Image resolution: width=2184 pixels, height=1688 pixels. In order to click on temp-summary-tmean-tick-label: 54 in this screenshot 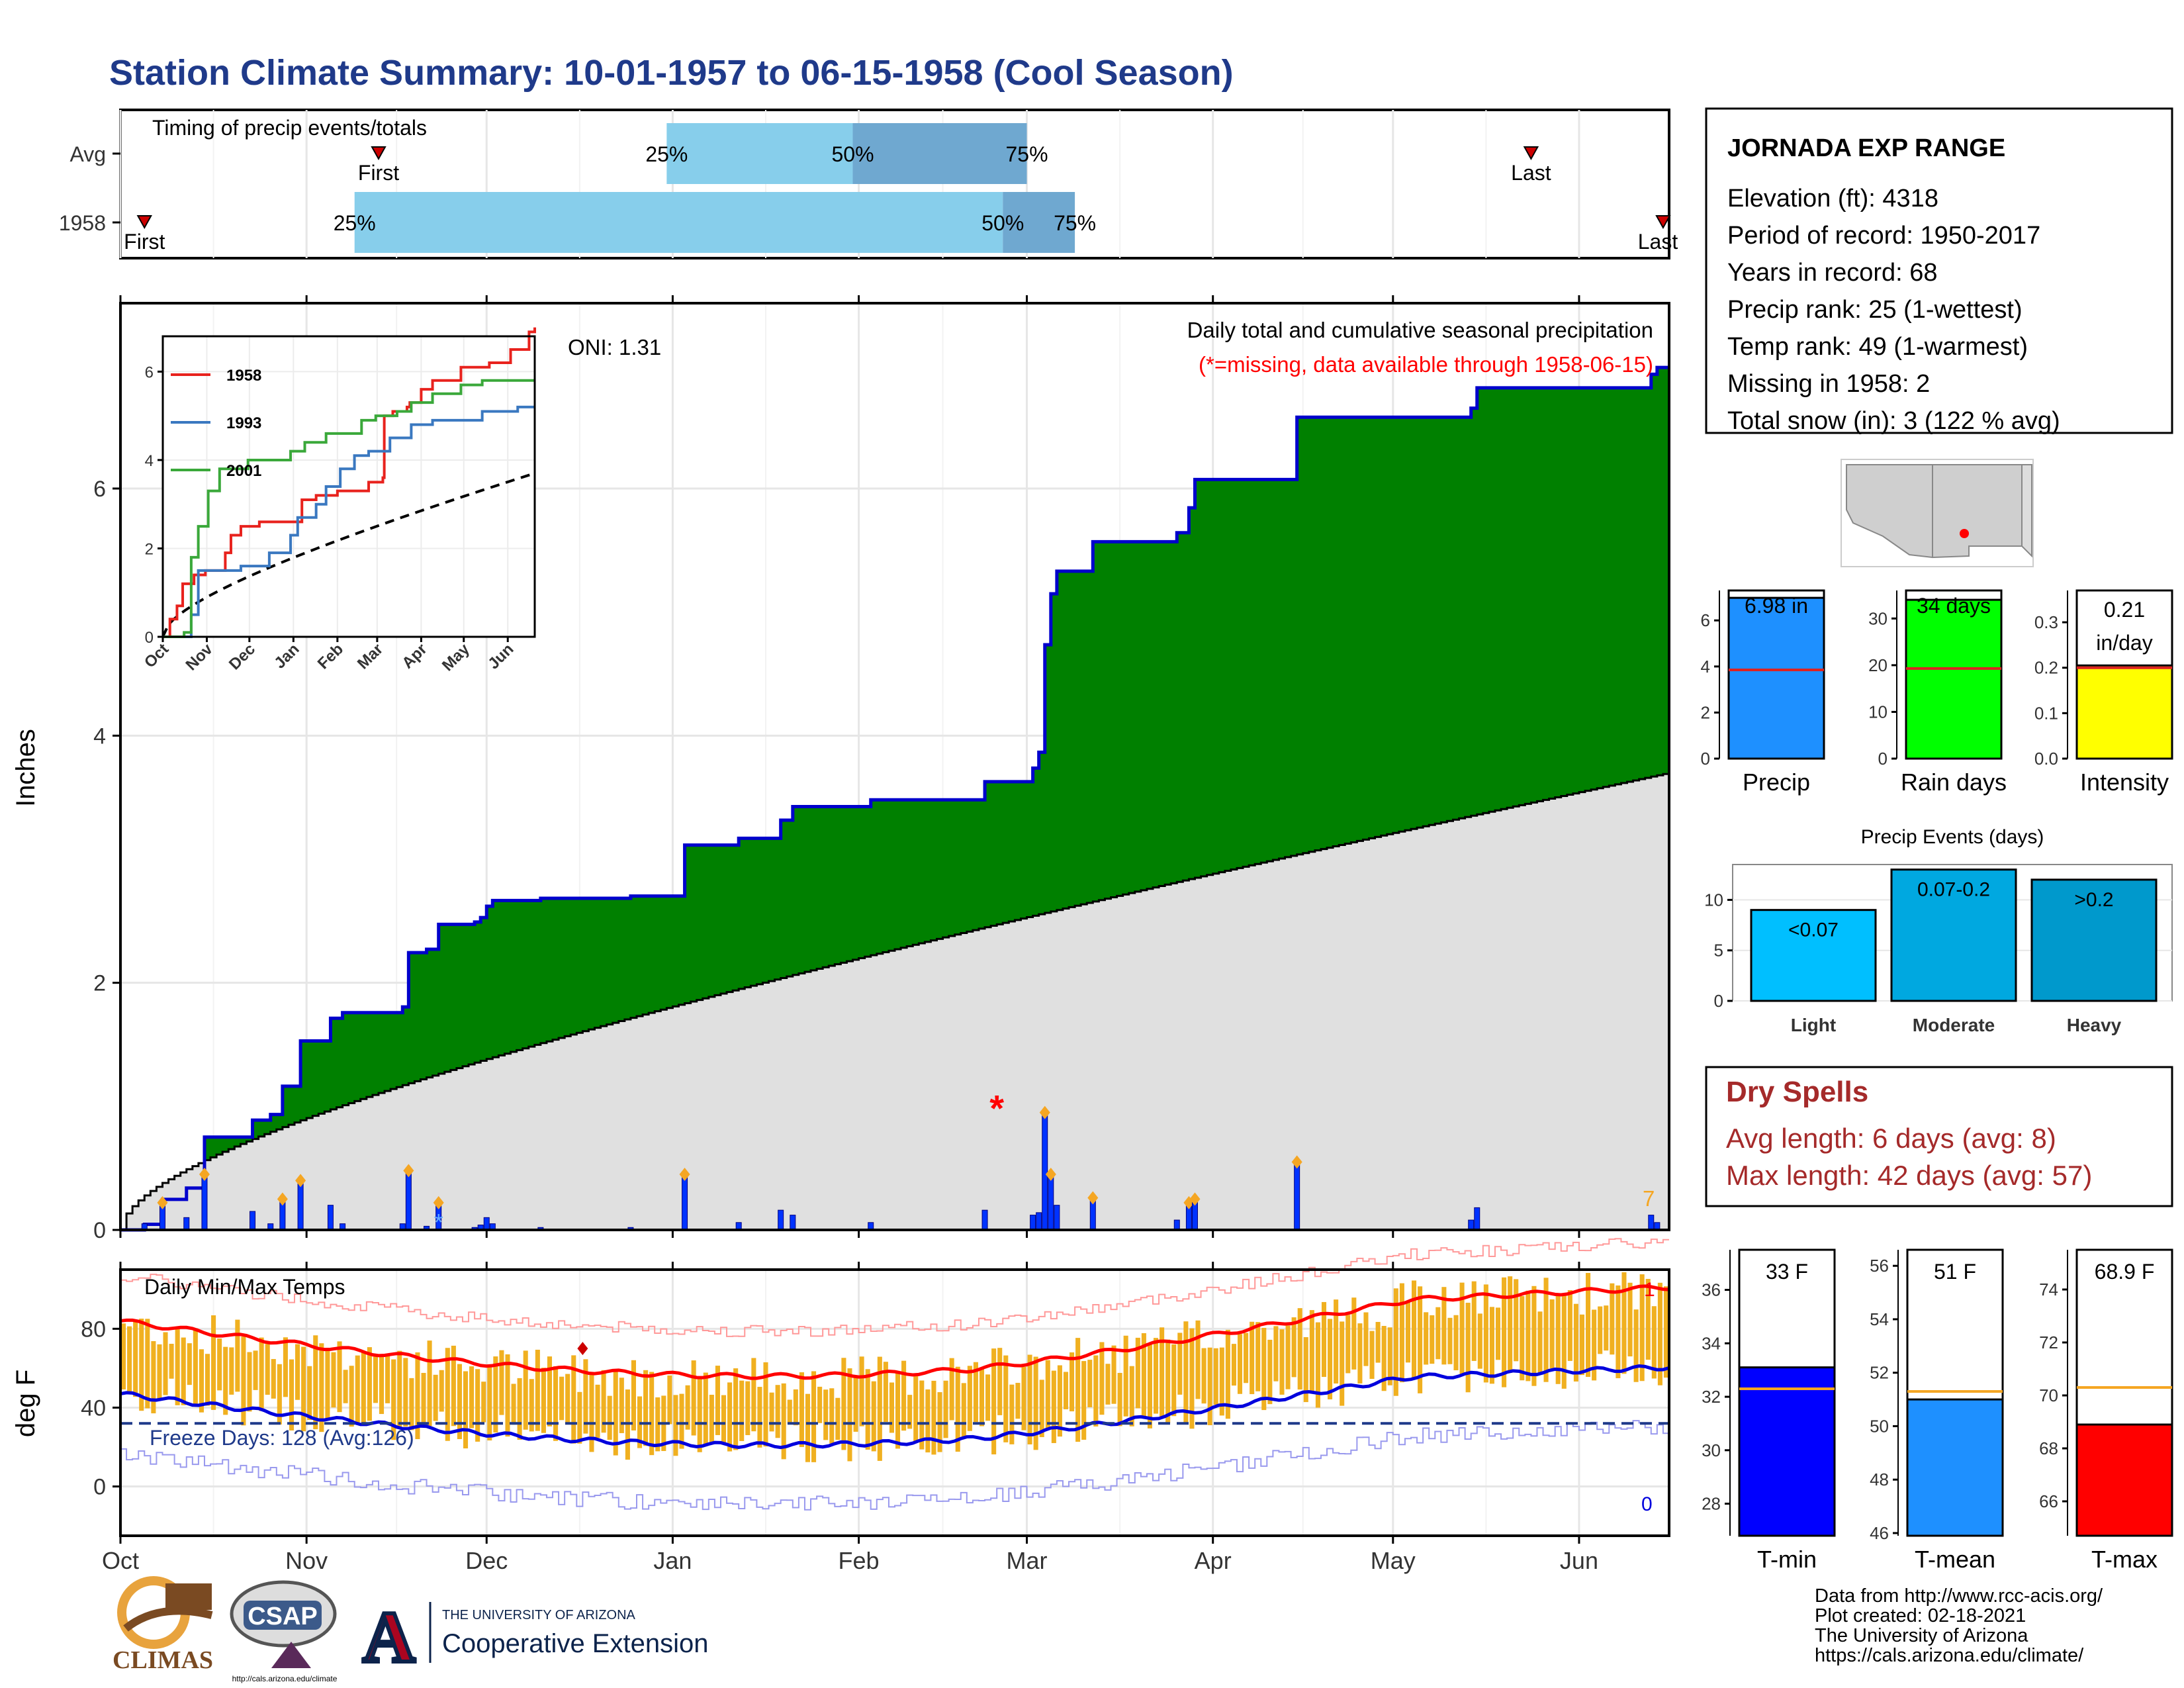, I will do `click(1880, 1319)`.